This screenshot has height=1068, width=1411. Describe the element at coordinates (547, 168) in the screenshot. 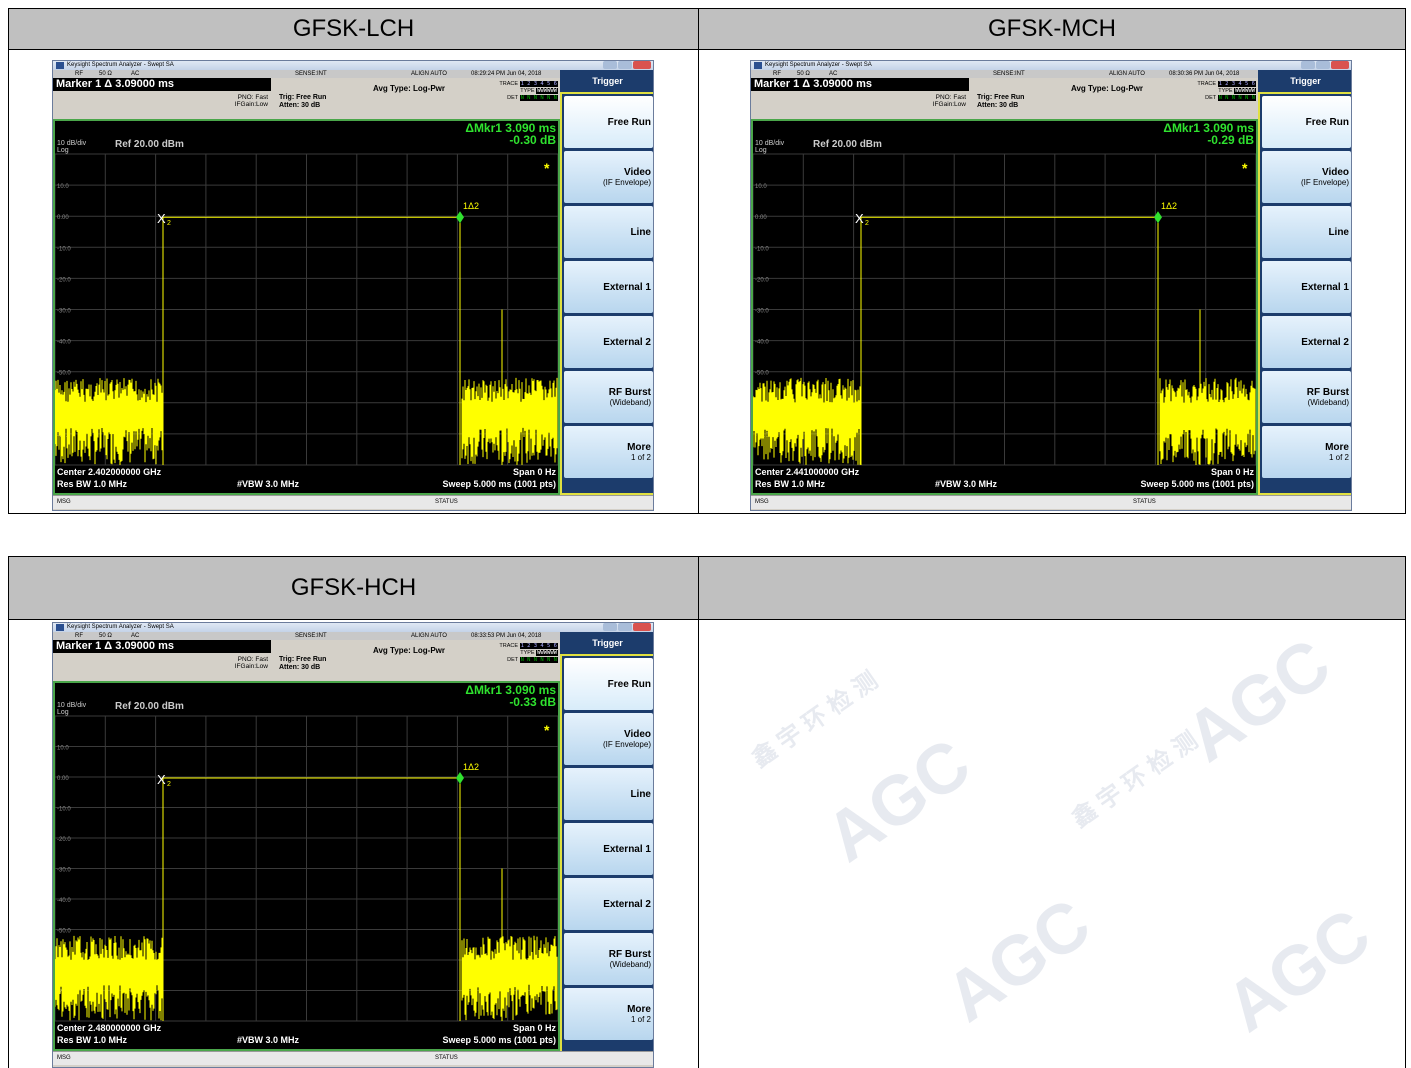

I see `star-indicator: *` at that location.